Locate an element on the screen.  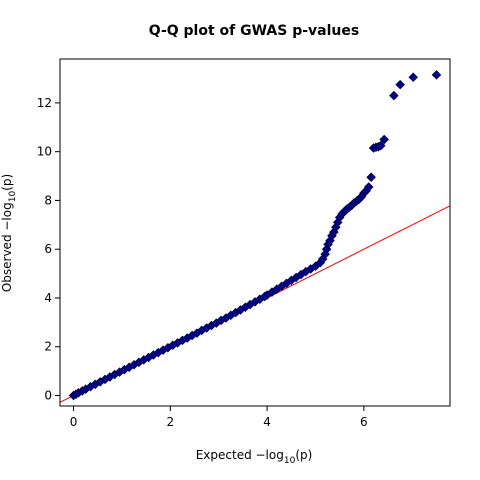
y-tick-label: 6 is located at coordinates (48, 249).